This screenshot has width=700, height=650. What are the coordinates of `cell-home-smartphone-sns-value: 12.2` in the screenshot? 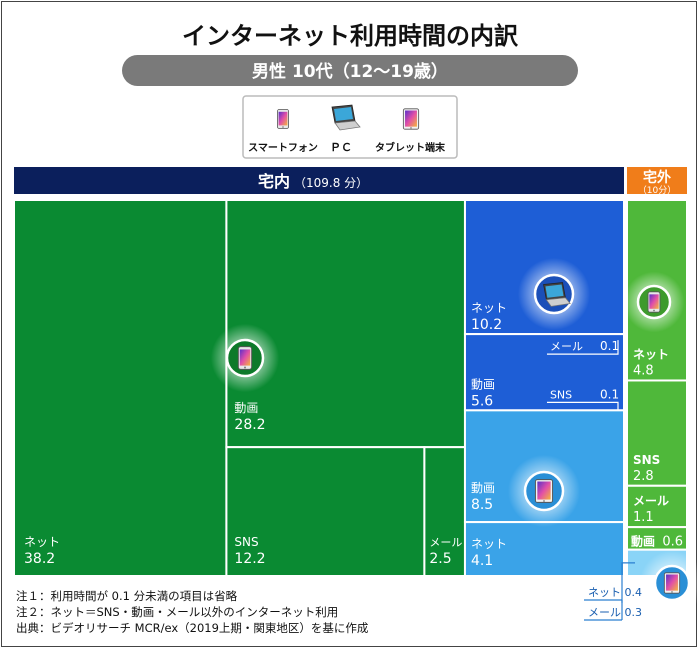 It's located at (249, 559).